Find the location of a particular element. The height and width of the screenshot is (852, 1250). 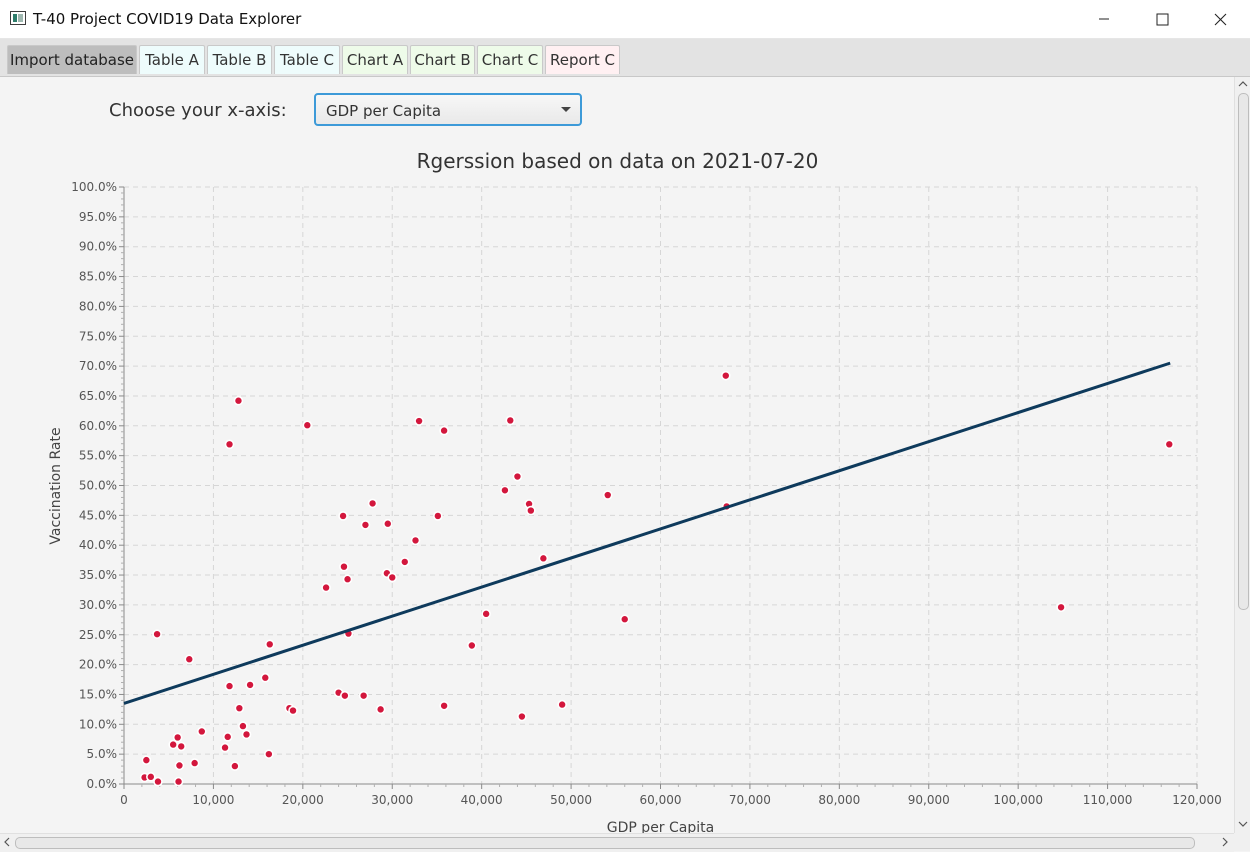

maximize-button is located at coordinates (1162, 19).